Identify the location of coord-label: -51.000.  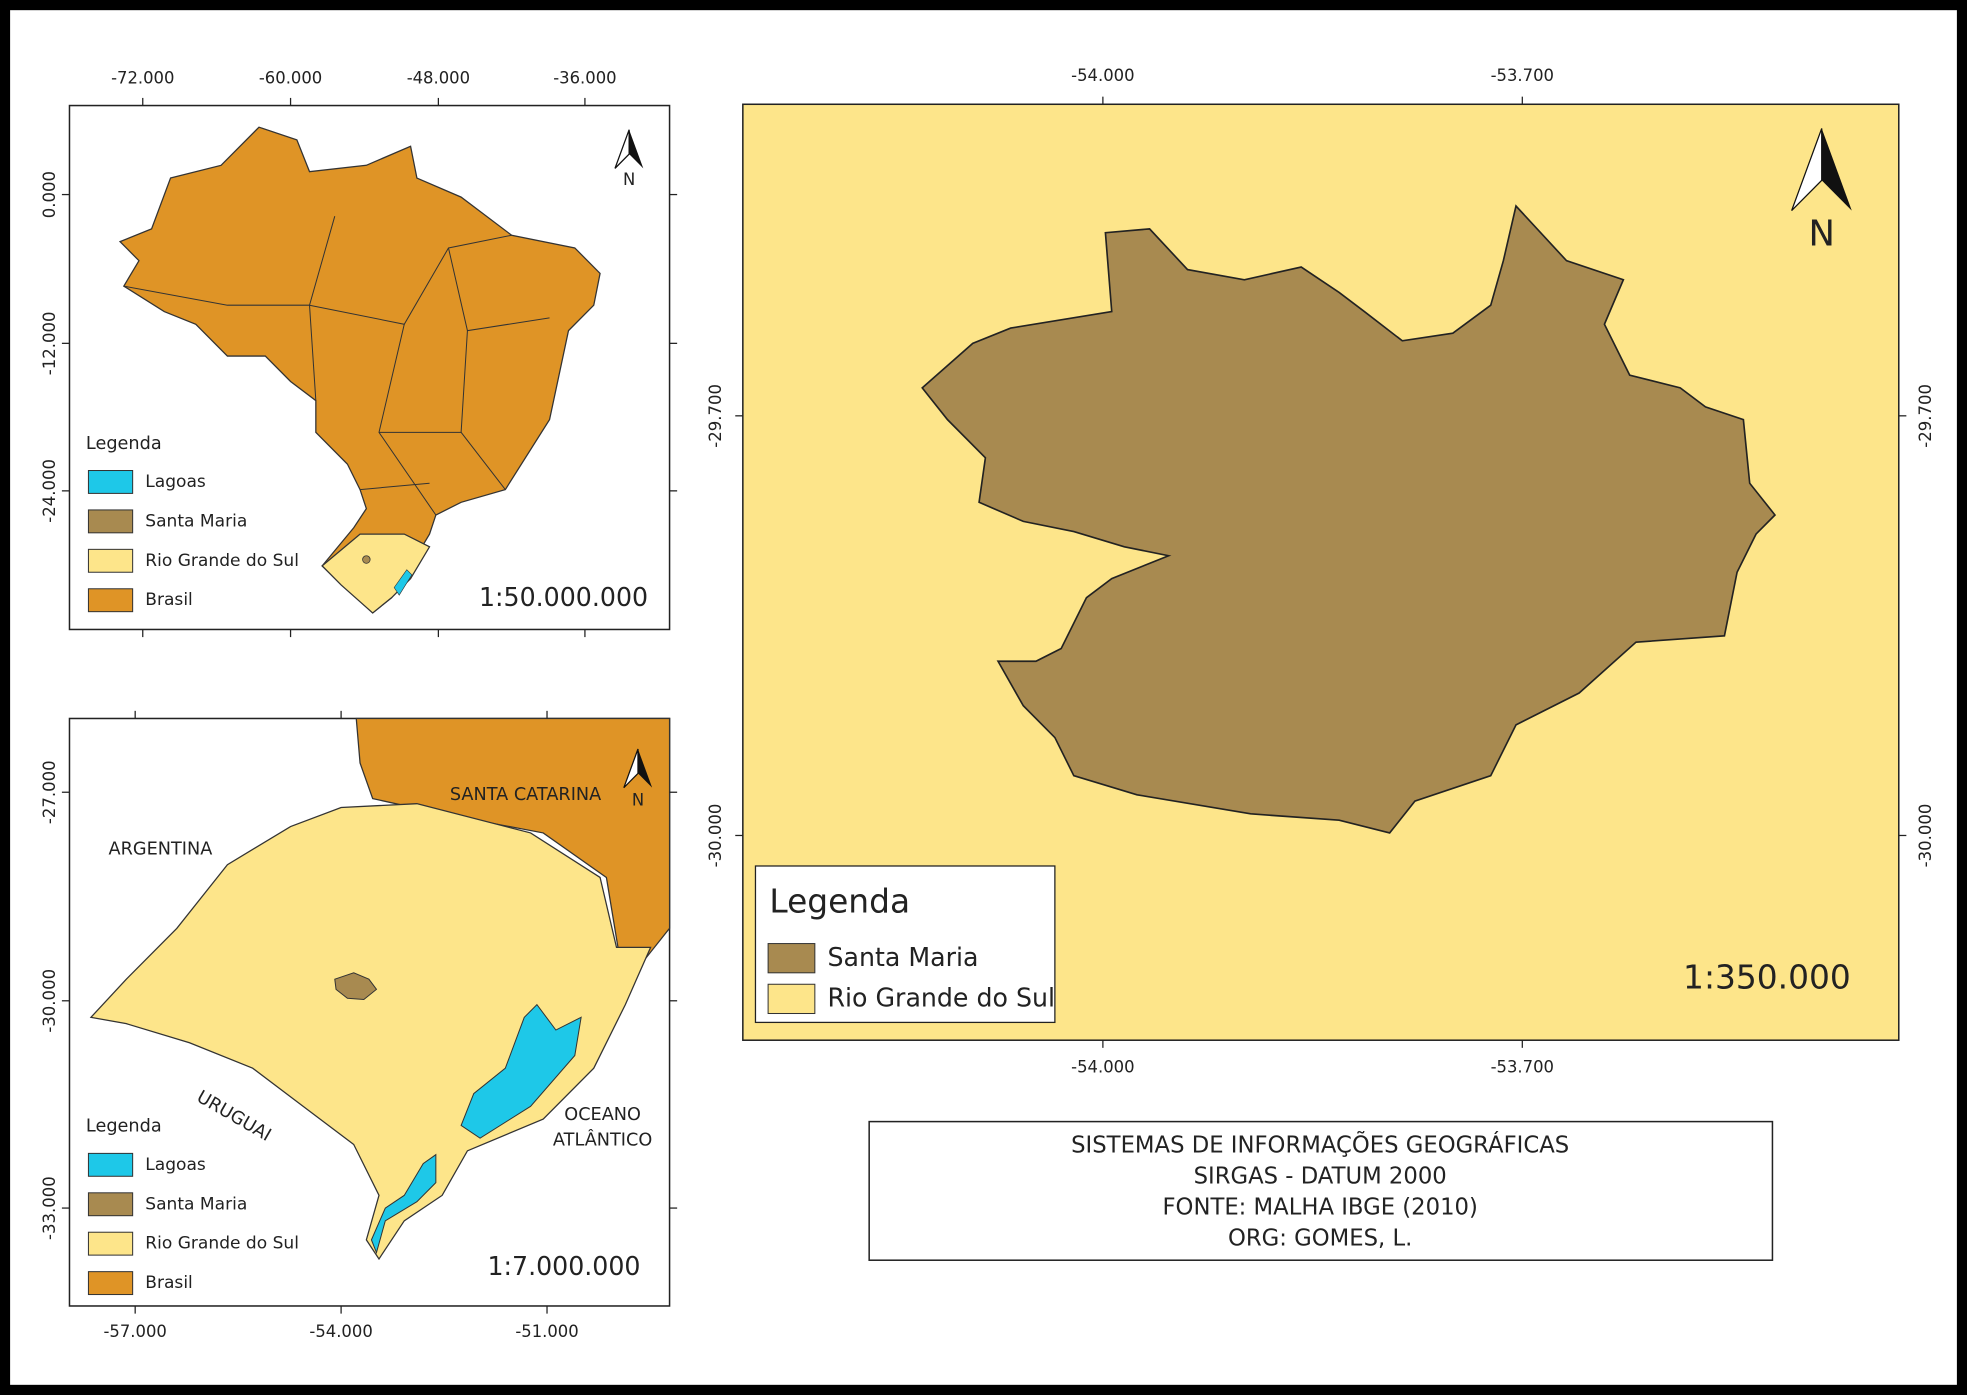
(546, 1331).